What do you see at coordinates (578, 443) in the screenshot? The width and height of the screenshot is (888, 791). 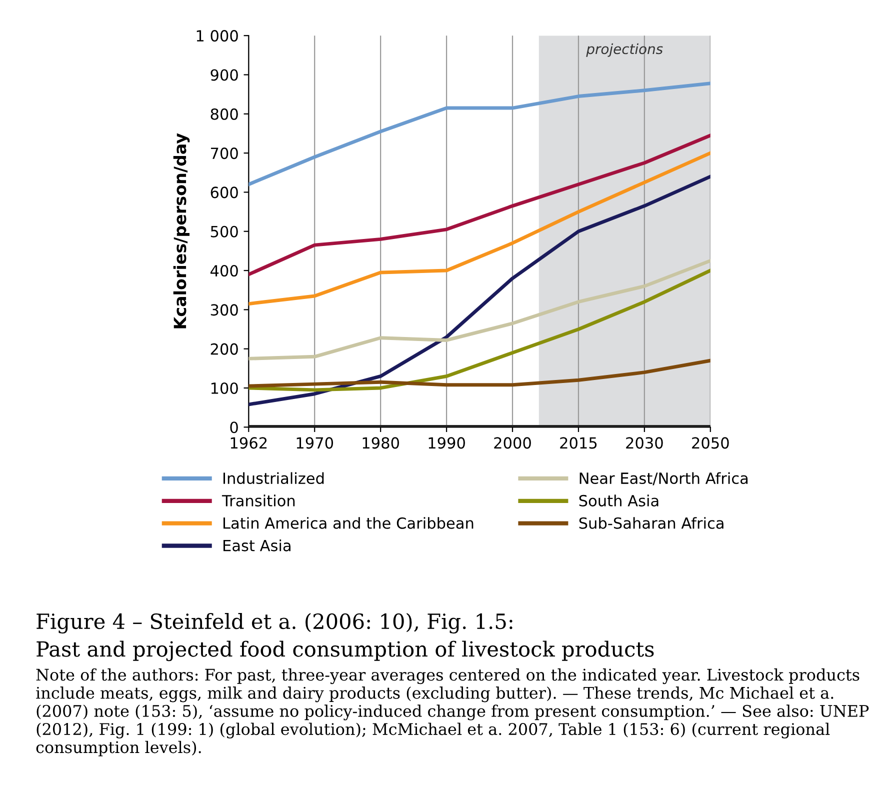 I see `x-tick-label: 2015` at bounding box center [578, 443].